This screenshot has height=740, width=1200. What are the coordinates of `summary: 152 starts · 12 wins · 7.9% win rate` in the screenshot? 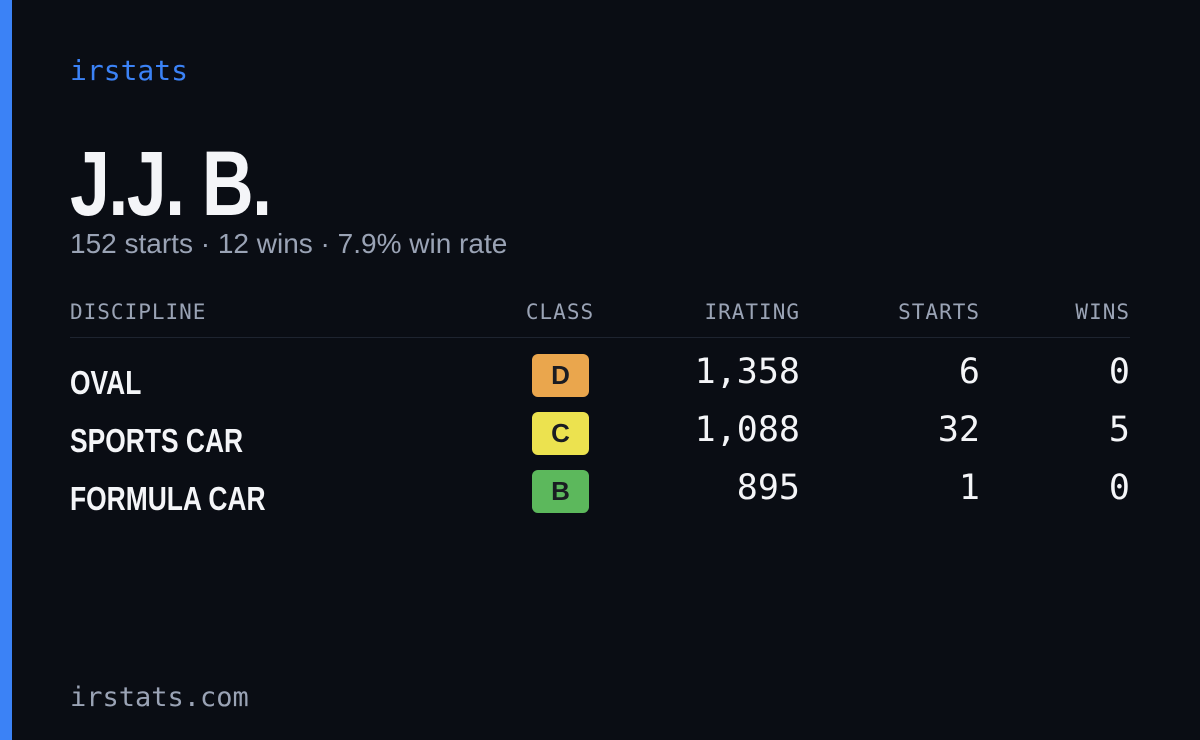 It's located at (289, 243).